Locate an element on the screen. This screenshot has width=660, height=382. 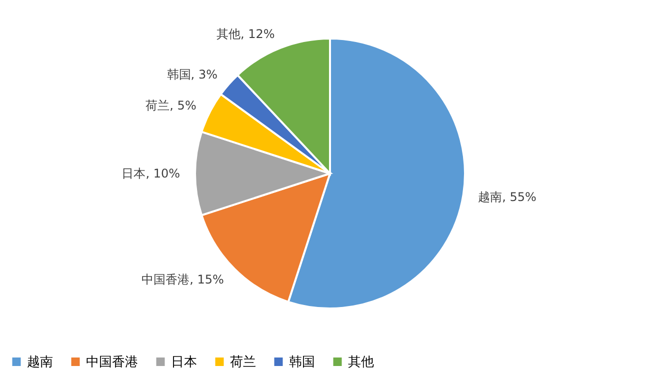
legend-label: 中国香港 is located at coordinates (112, 362).